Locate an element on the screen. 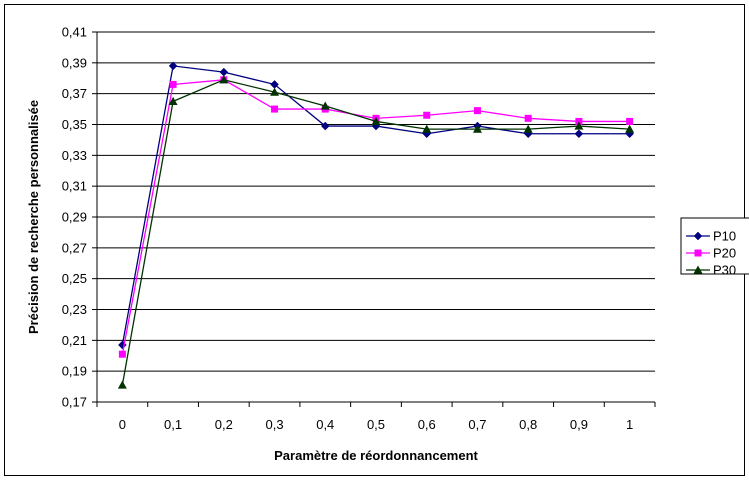 The height and width of the screenshot is (480, 749). x-axis-title: Paramètre de réordonnancement is located at coordinates (376, 455).